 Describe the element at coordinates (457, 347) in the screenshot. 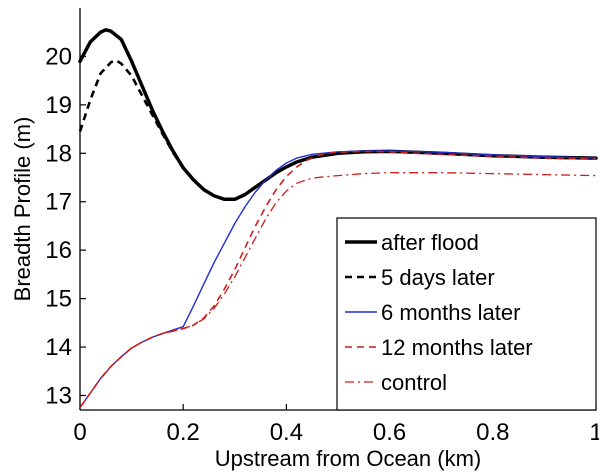

I see `legend-label: 12 months later` at that location.